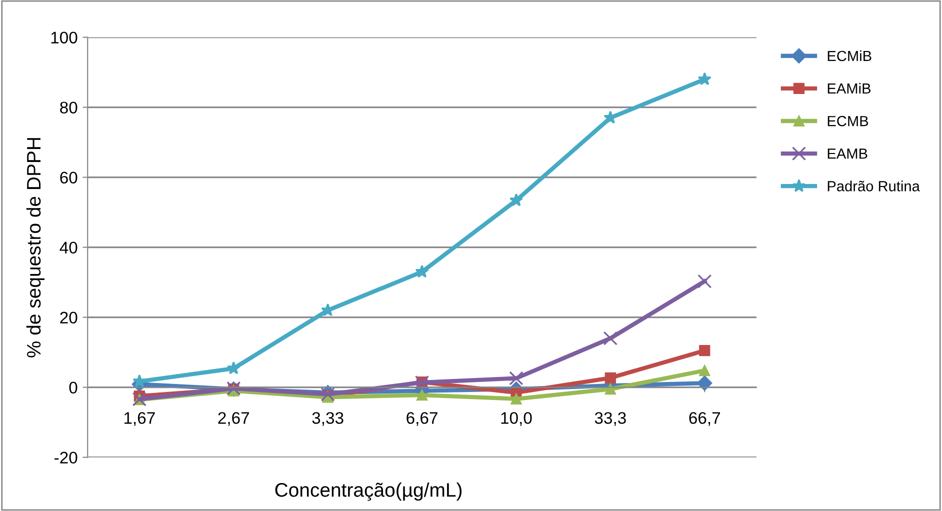 Image resolution: width=942 pixels, height=511 pixels. I want to click on y-tick-label: -20, so click(66, 458).